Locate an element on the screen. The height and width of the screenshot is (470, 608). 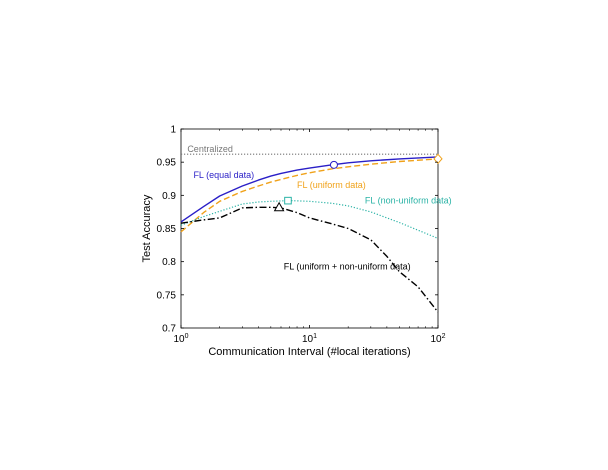
y-tick-label: 0.9 is located at coordinates (169, 196).